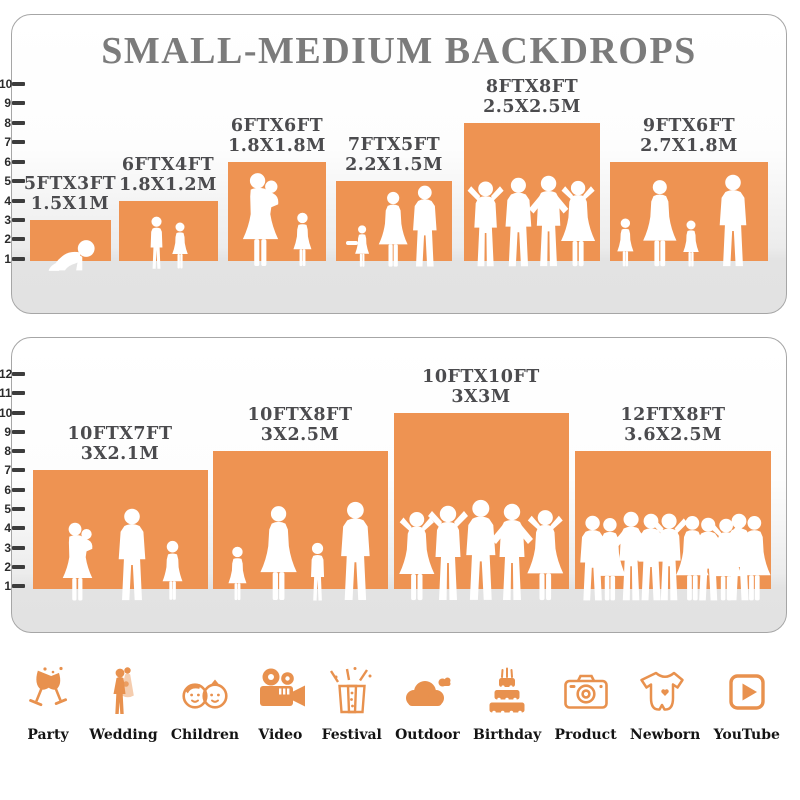 The width and height of the screenshot is (800, 800). What do you see at coordinates (70, 222) in the screenshot?
I see `backdrop-bar-5ftx3ft: 5FTX3FT 1.5X1M` at bounding box center [70, 222].